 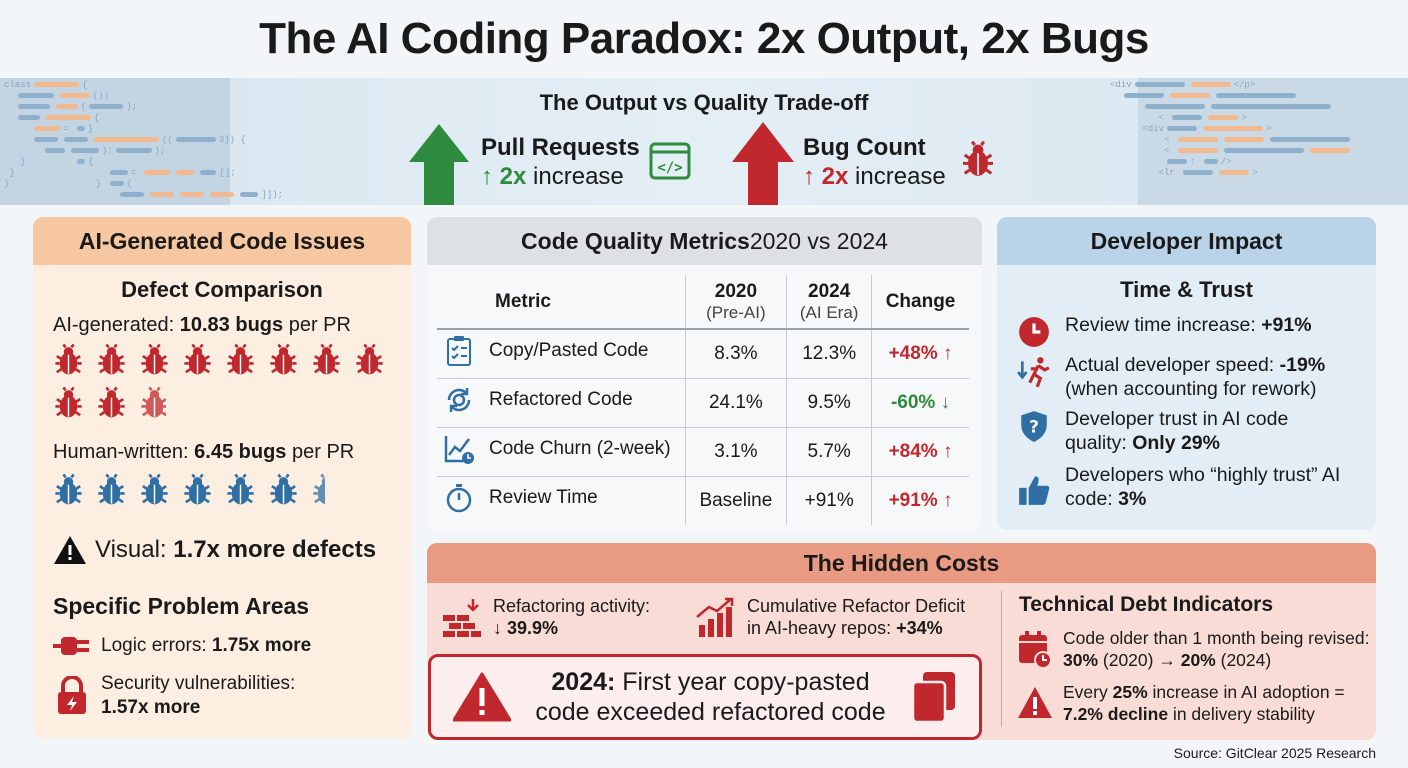 I want to click on card-title: The Hidden Costs, so click(x=901, y=563).